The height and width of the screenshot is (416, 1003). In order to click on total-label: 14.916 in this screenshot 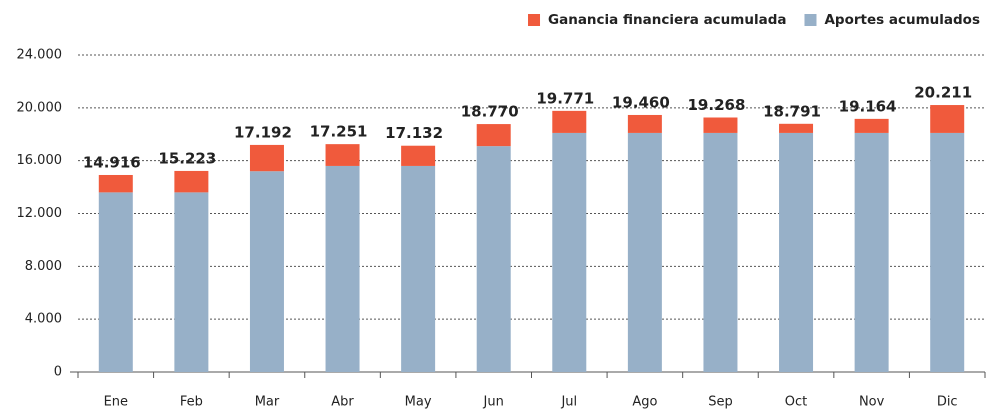, I will do `click(112, 162)`.